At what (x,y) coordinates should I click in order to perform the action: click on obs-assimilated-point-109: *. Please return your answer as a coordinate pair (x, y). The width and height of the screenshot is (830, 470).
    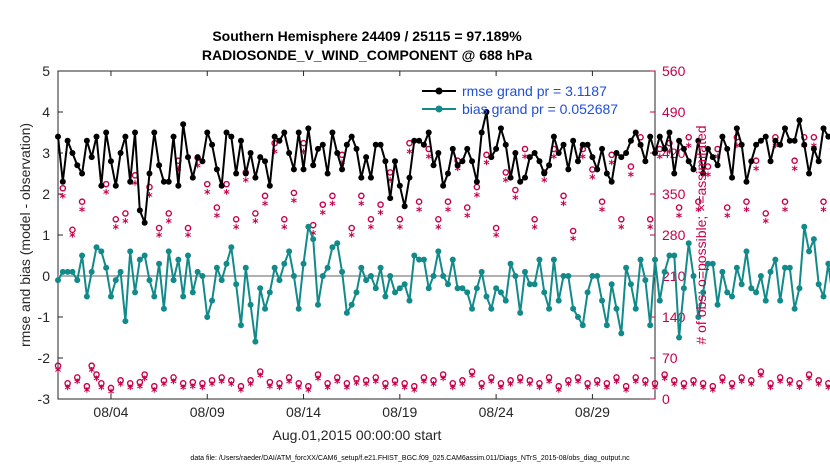
    Looking at the image, I should click on (583, 159).